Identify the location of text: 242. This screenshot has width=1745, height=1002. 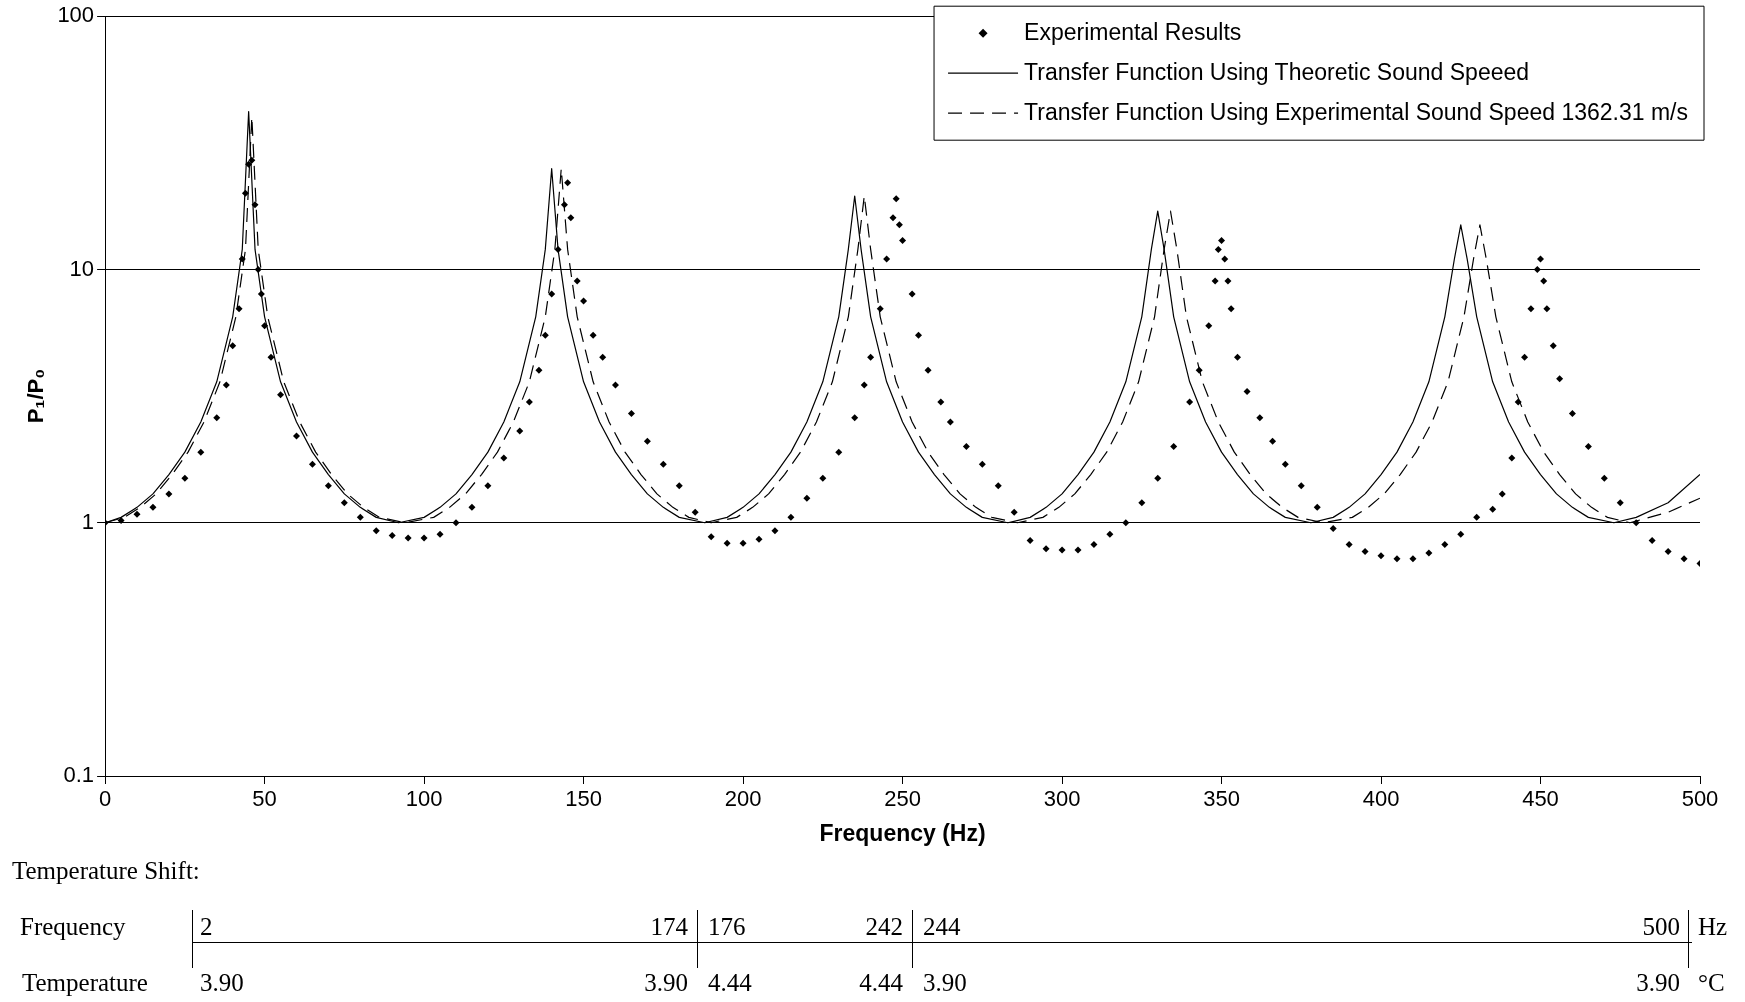
(884, 926).